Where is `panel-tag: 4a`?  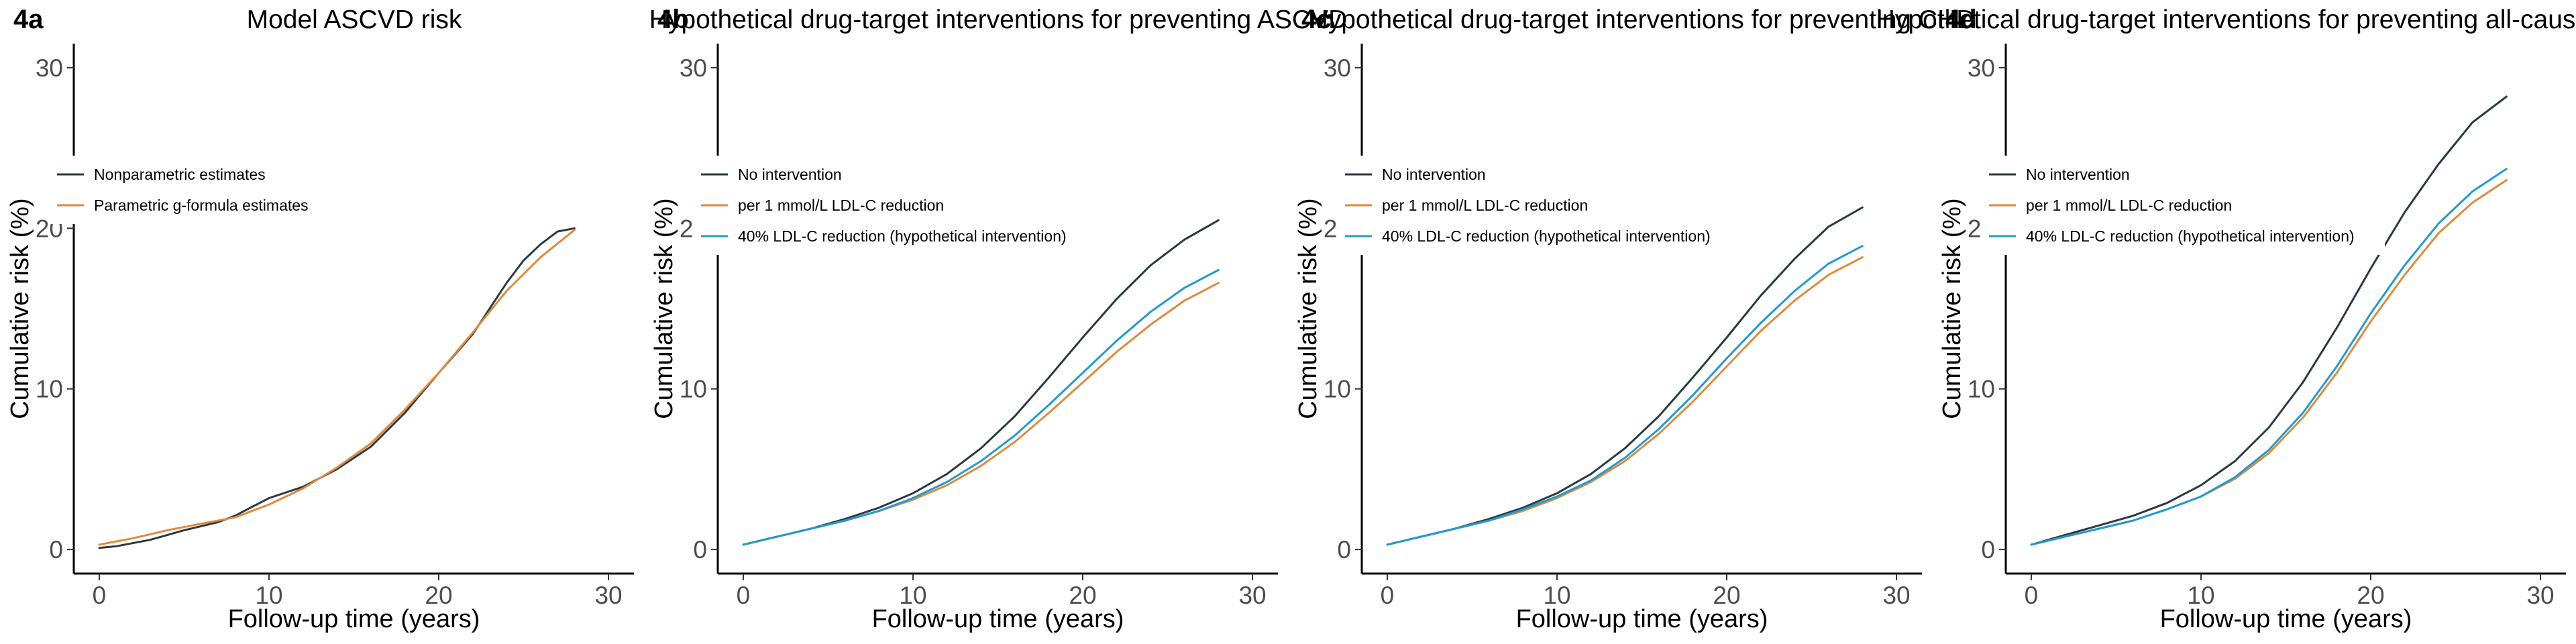 panel-tag: 4a is located at coordinates (28, 19).